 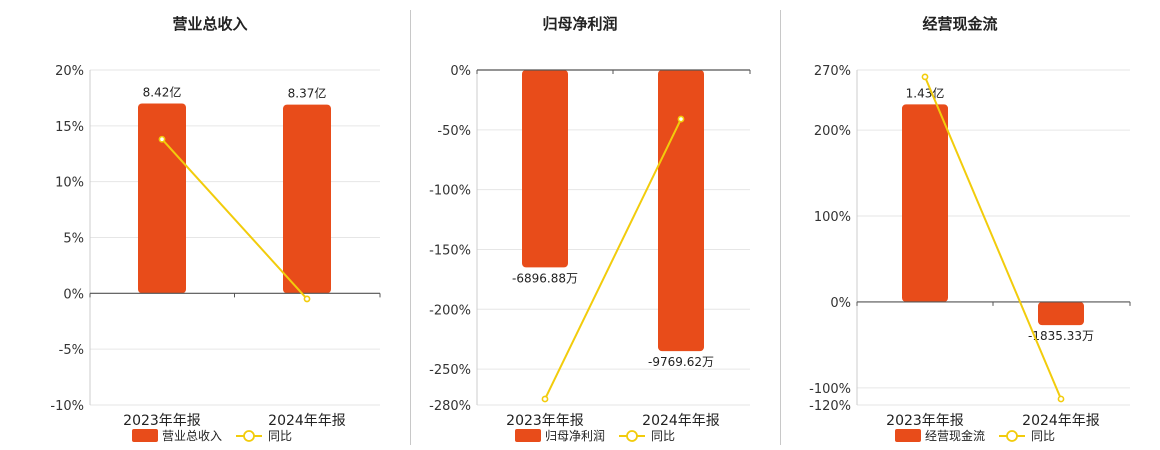 I want to click on bar-data-label: 1.43亿, so click(x=925, y=92).